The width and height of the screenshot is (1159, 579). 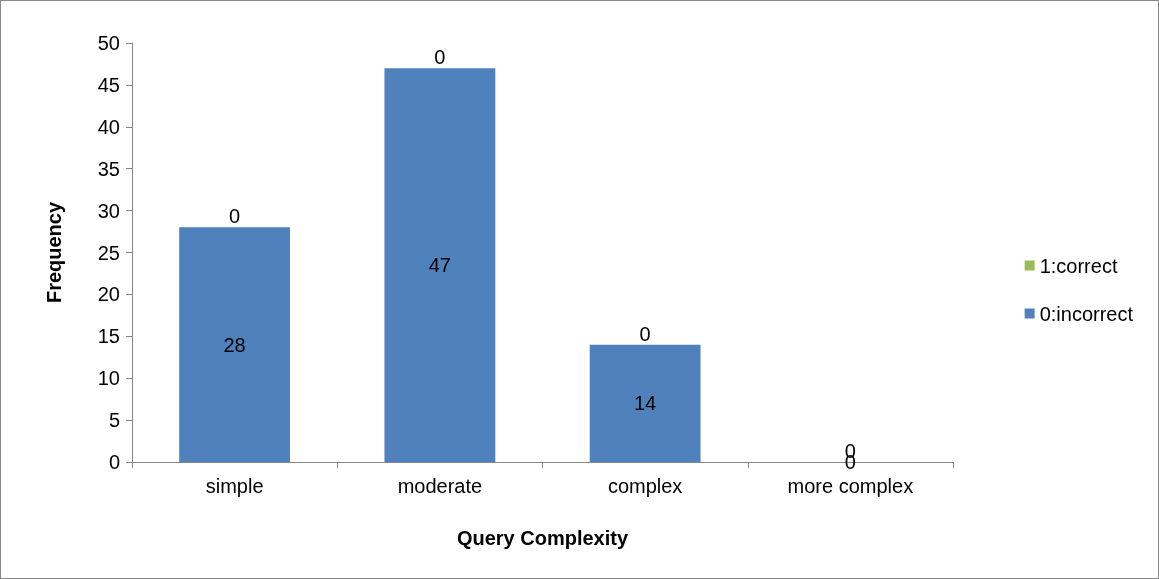 What do you see at coordinates (1078, 265) in the screenshot?
I see `legend-label: 1:correct` at bounding box center [1078, 265].